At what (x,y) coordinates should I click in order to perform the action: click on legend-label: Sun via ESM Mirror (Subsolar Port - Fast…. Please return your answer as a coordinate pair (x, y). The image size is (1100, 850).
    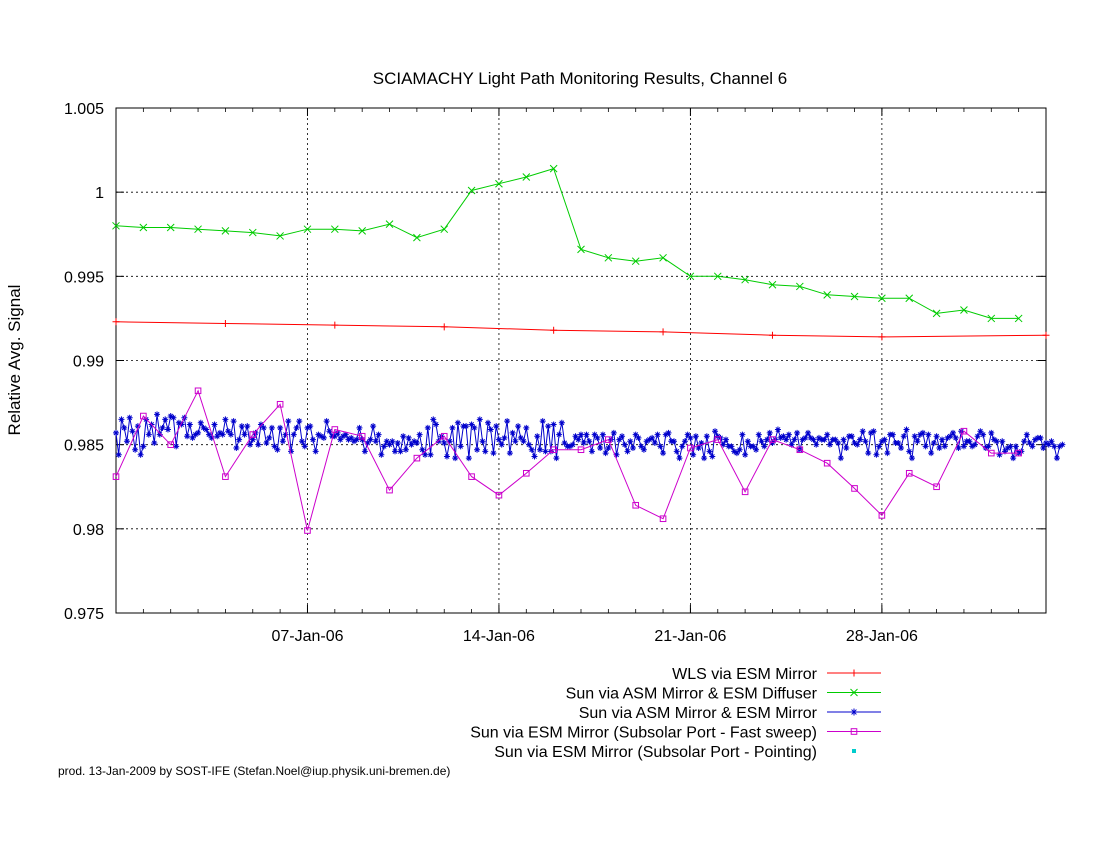
    Looking at the image, I should click on (643, 733).